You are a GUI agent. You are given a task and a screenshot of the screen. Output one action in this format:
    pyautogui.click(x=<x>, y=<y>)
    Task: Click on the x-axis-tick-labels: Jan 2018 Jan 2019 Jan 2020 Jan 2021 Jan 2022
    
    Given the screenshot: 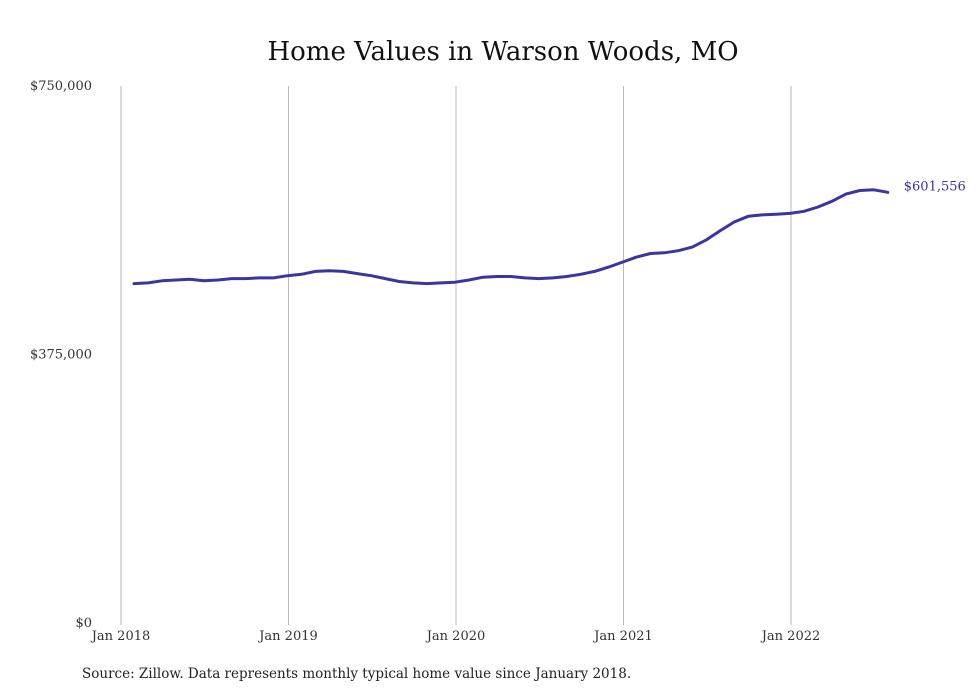 What is the action you would take?
    pyautogui.click(x=455, y=636)
    